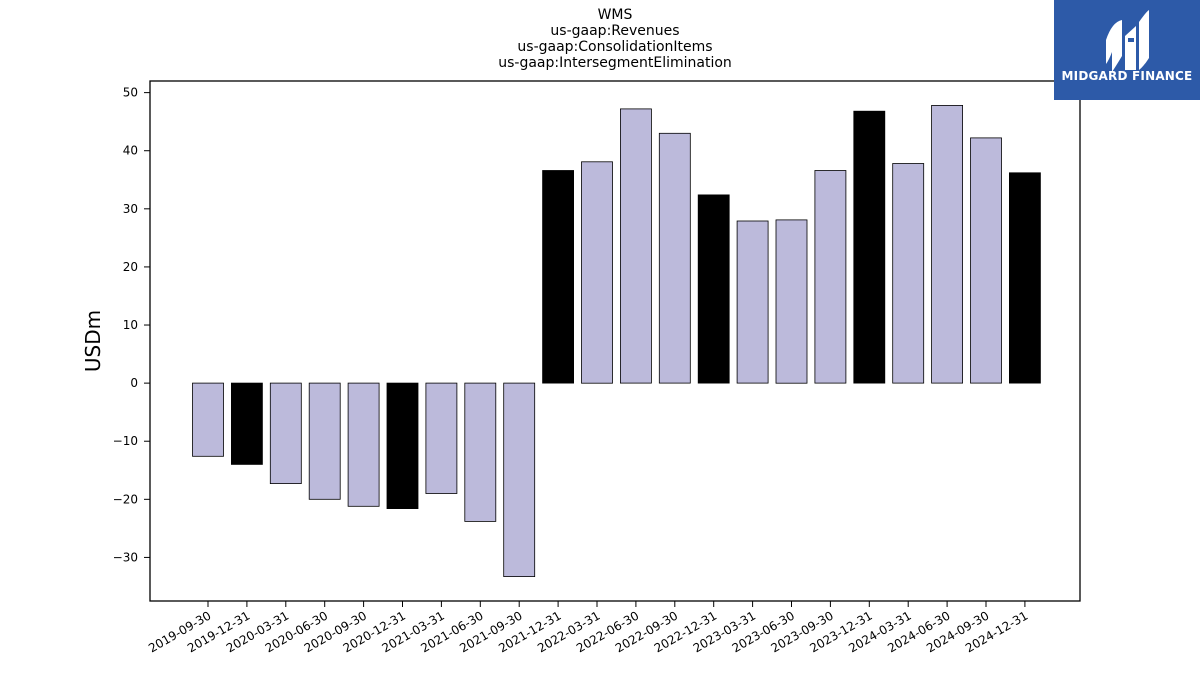 Image resolution: width=1200 pixels, height=675 pixels. I want to click on y-tick-label: −20, so click(125, 499).